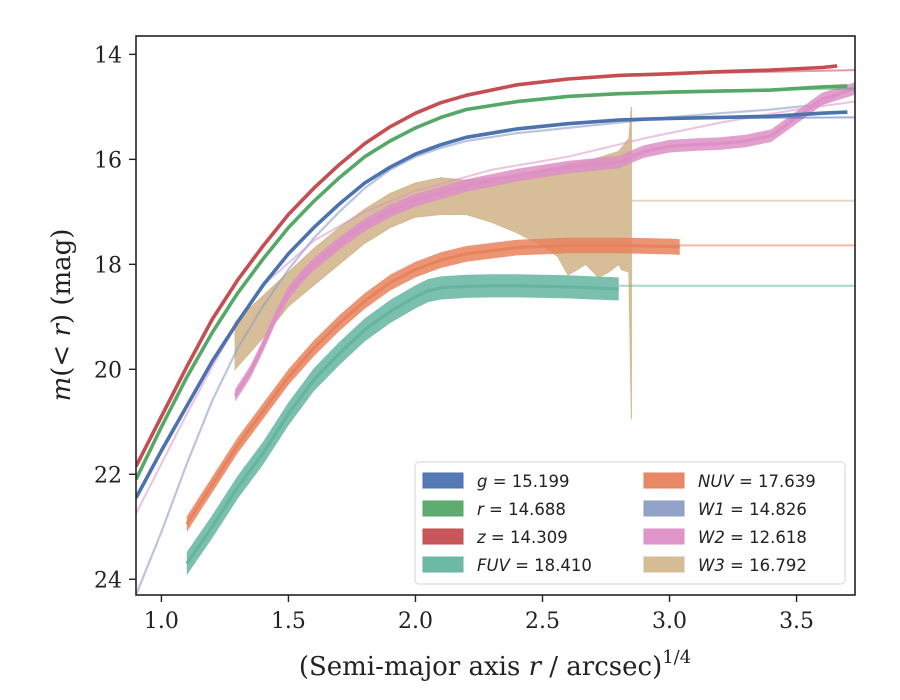  I want to click on y-tick-label: 14, so click(108, 55).